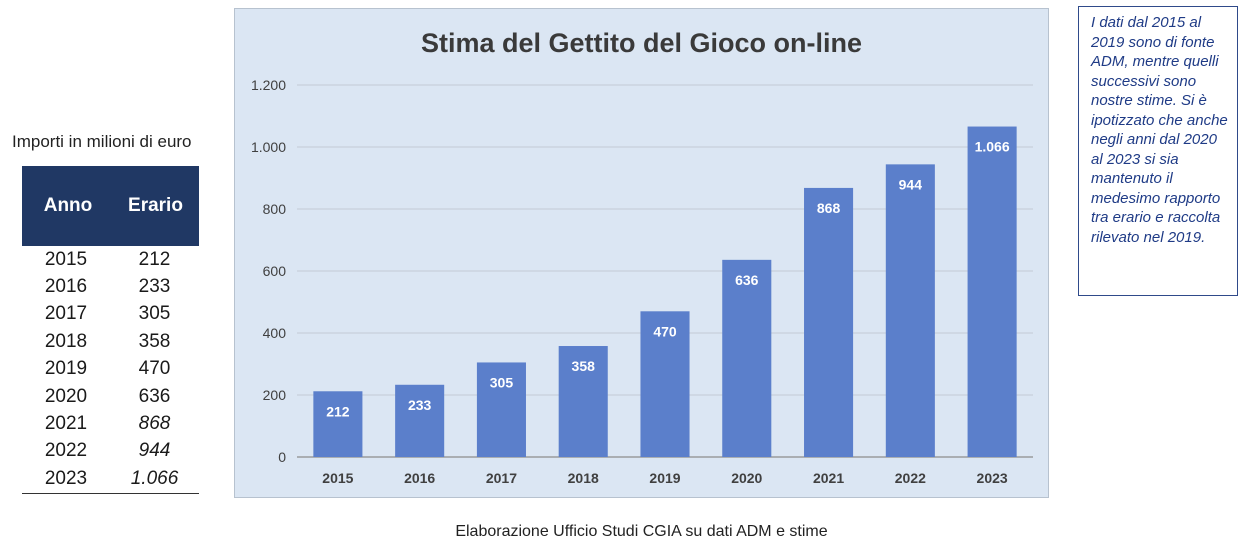 This screenshot has height=551, width=1245. I want to click on data-label: 1.066, so click(992, 147).